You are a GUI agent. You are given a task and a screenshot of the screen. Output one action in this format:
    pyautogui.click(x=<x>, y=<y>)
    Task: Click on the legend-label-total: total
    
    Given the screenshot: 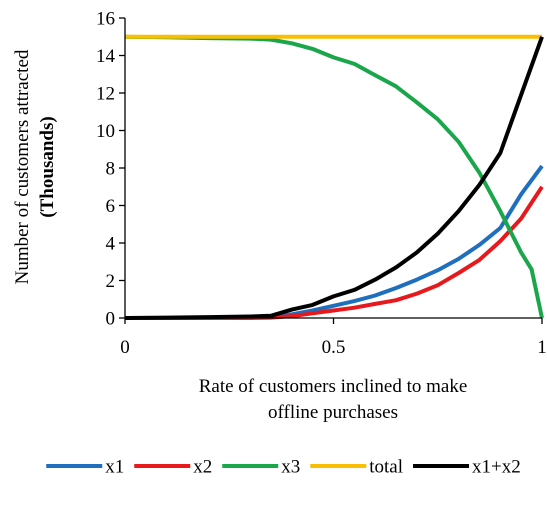 What is the action you would take?
    pyautogui.click(x=386, y=467)
    